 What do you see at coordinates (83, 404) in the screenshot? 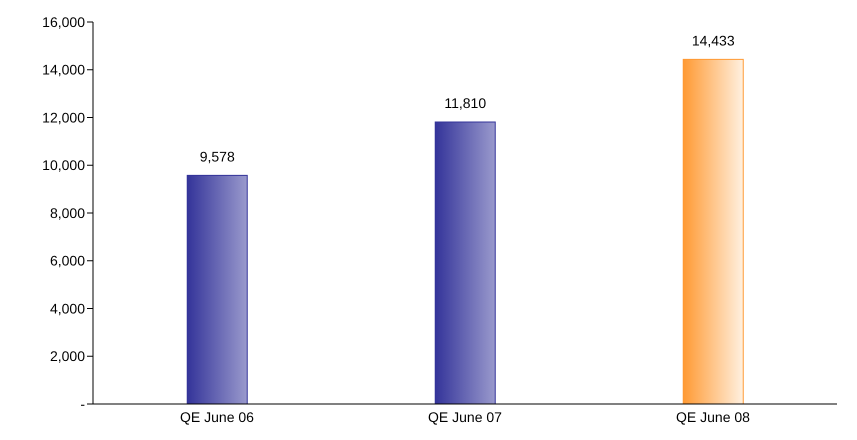
I see `y-tick-label: -` at bounding box center [83, 404].